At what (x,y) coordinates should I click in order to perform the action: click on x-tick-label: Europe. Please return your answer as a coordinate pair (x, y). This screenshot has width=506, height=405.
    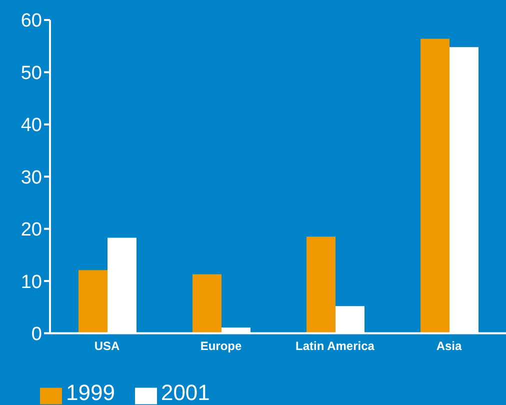
    Looking at the image, I should click on (221, 345).